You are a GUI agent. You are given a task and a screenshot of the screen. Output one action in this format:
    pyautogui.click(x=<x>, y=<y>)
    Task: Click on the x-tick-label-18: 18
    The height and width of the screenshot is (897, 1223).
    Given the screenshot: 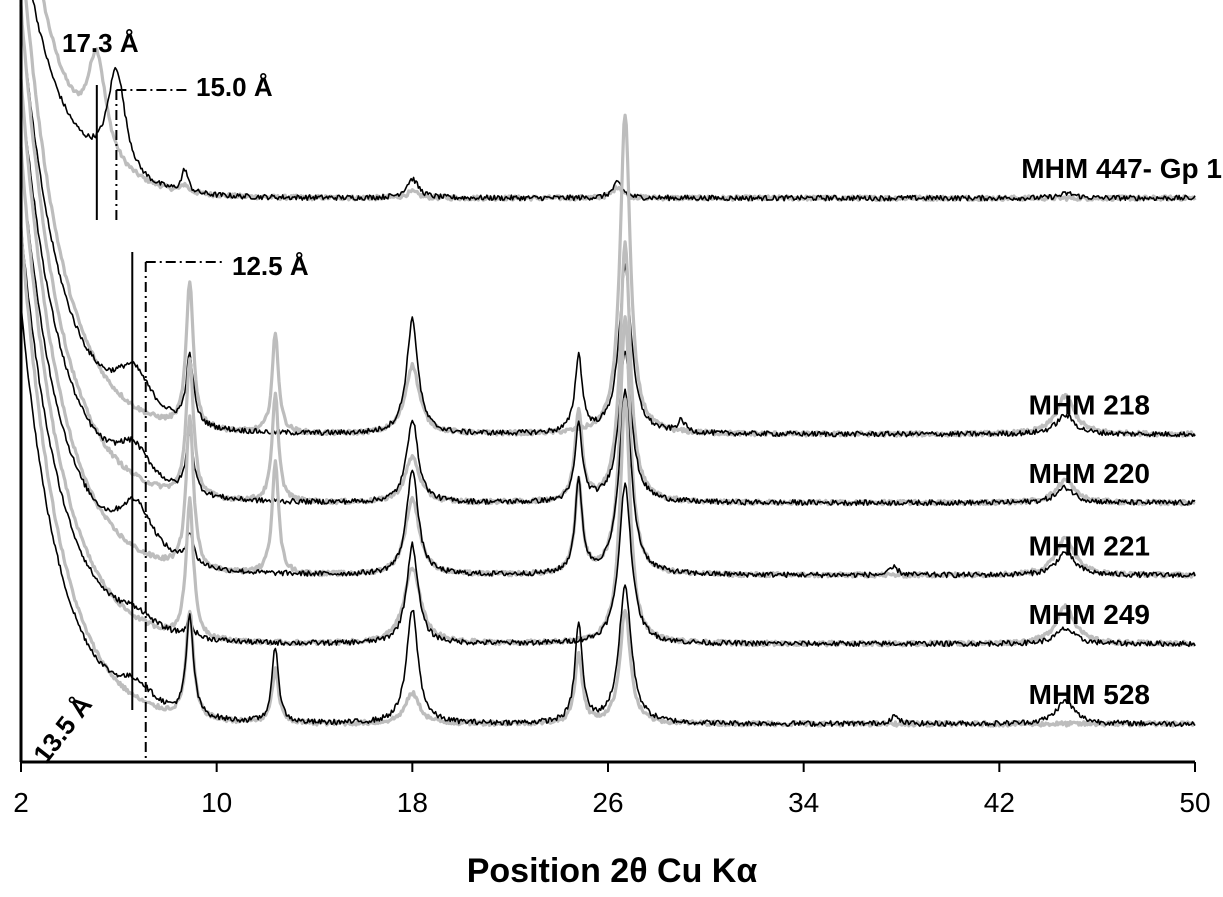 What is the action you would take?
    pyautogui.click(x=412, y=802)
    